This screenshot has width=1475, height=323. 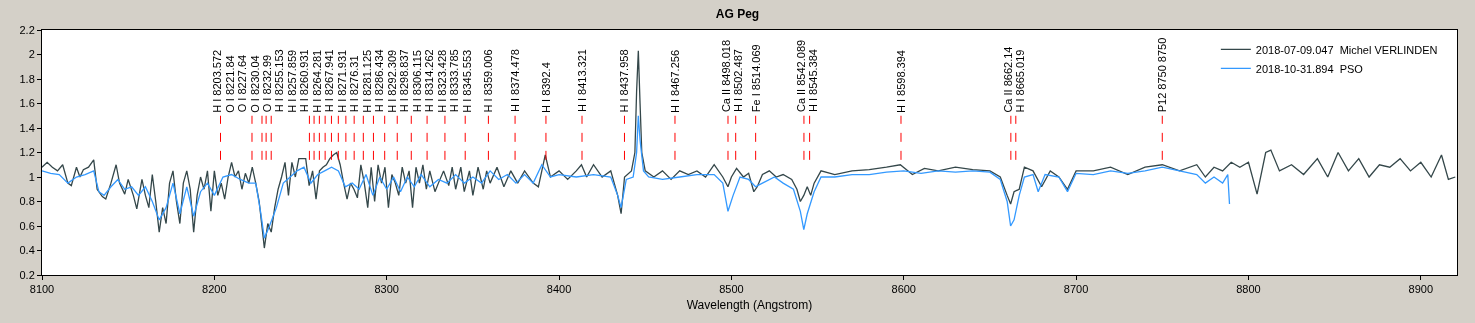 I want to click on x-tick-label: 8300, so click(x=386, y=289).